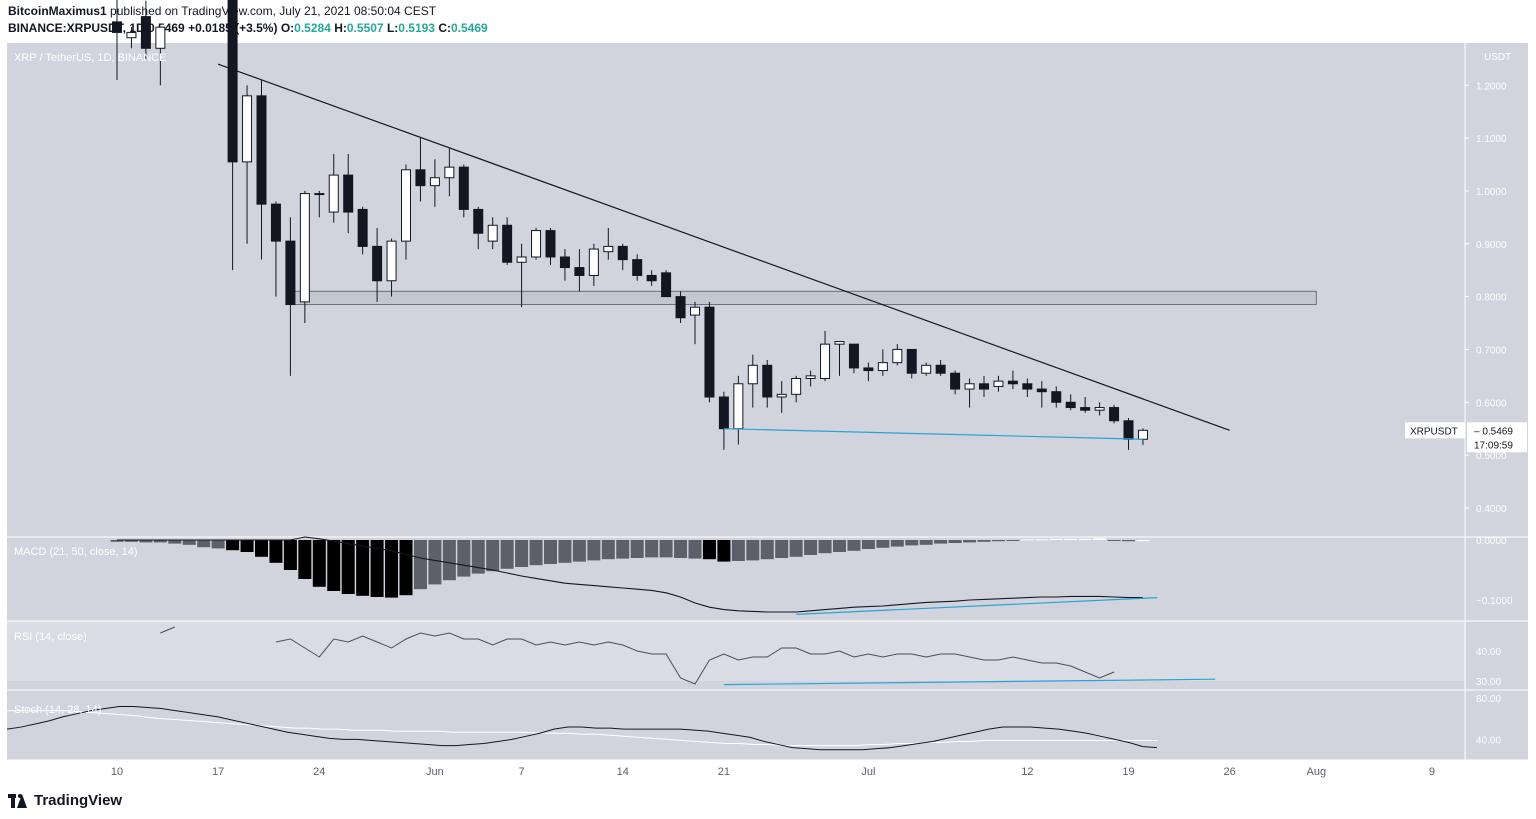 The width and height of the screenshot is (1536, 819). What do you see at coordinates (977, 606) in the screenshot?
I see `macd-divergence-line` at bounding box center [977, 606].